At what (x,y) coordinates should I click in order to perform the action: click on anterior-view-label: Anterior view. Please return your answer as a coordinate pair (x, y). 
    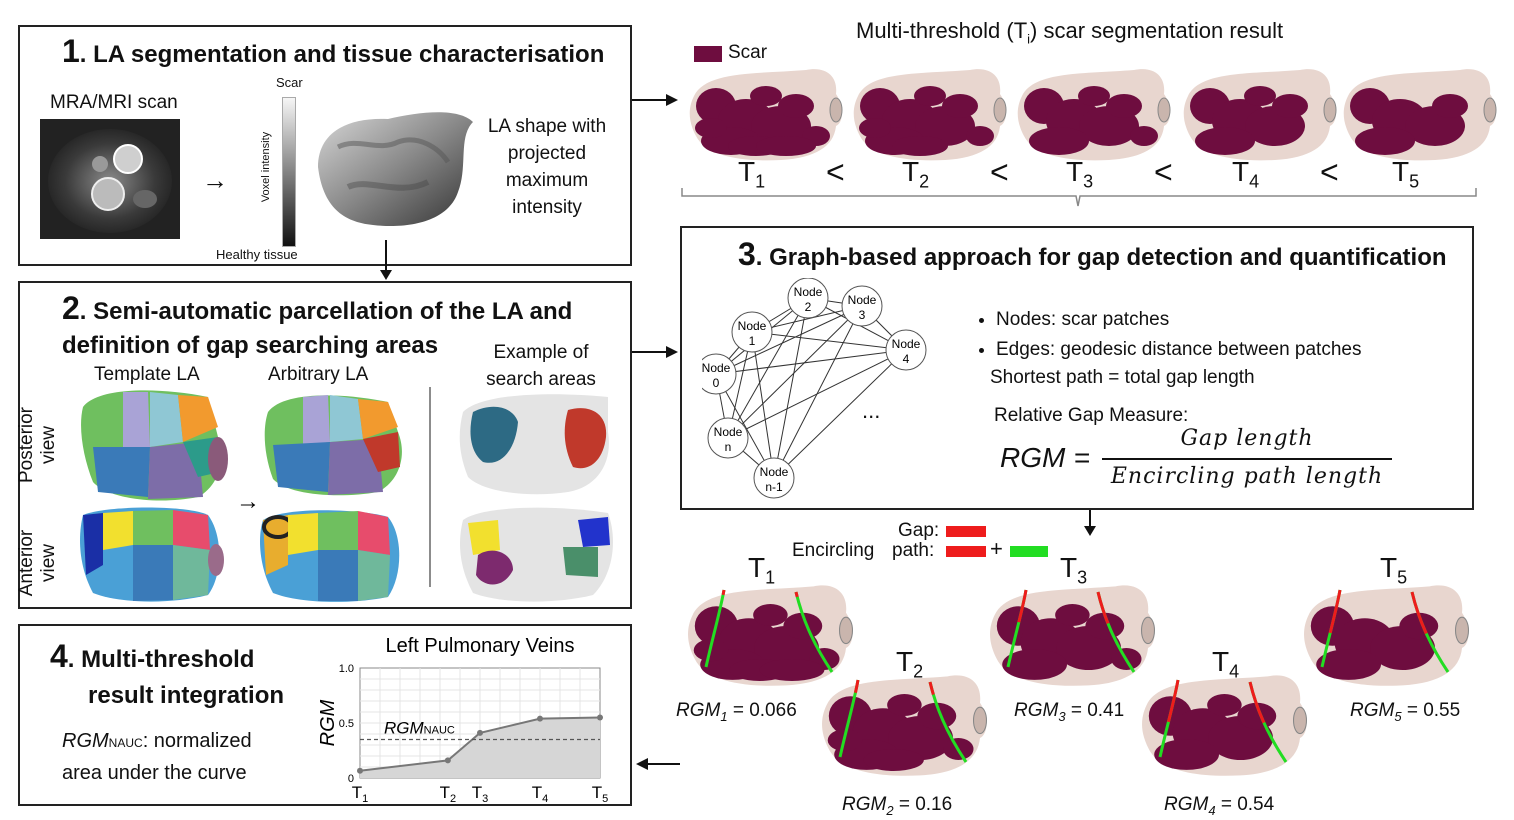
    Looking at the image, I should click on (37, 563).